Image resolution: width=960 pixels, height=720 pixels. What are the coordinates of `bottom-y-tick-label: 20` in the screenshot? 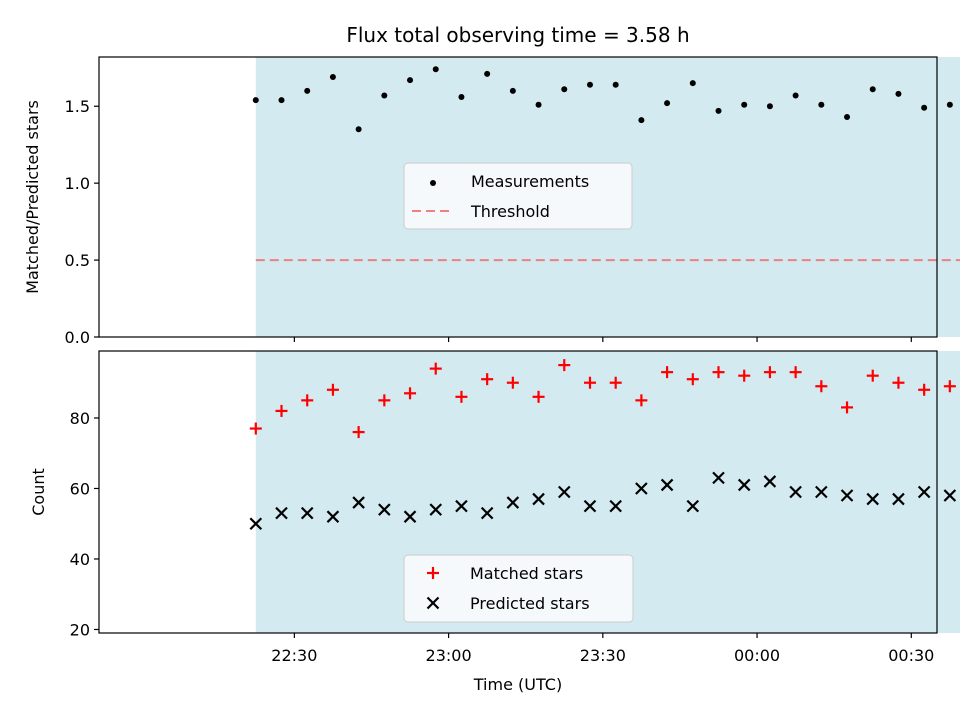 It's located at (80, 629).